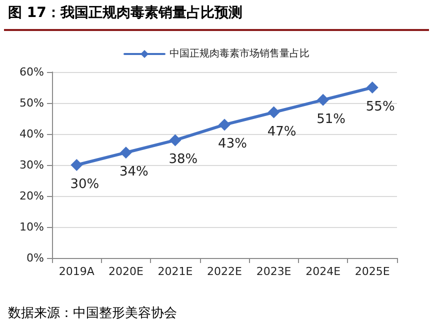  I want to click on y-tick-label: 50%, so click(32, 103).